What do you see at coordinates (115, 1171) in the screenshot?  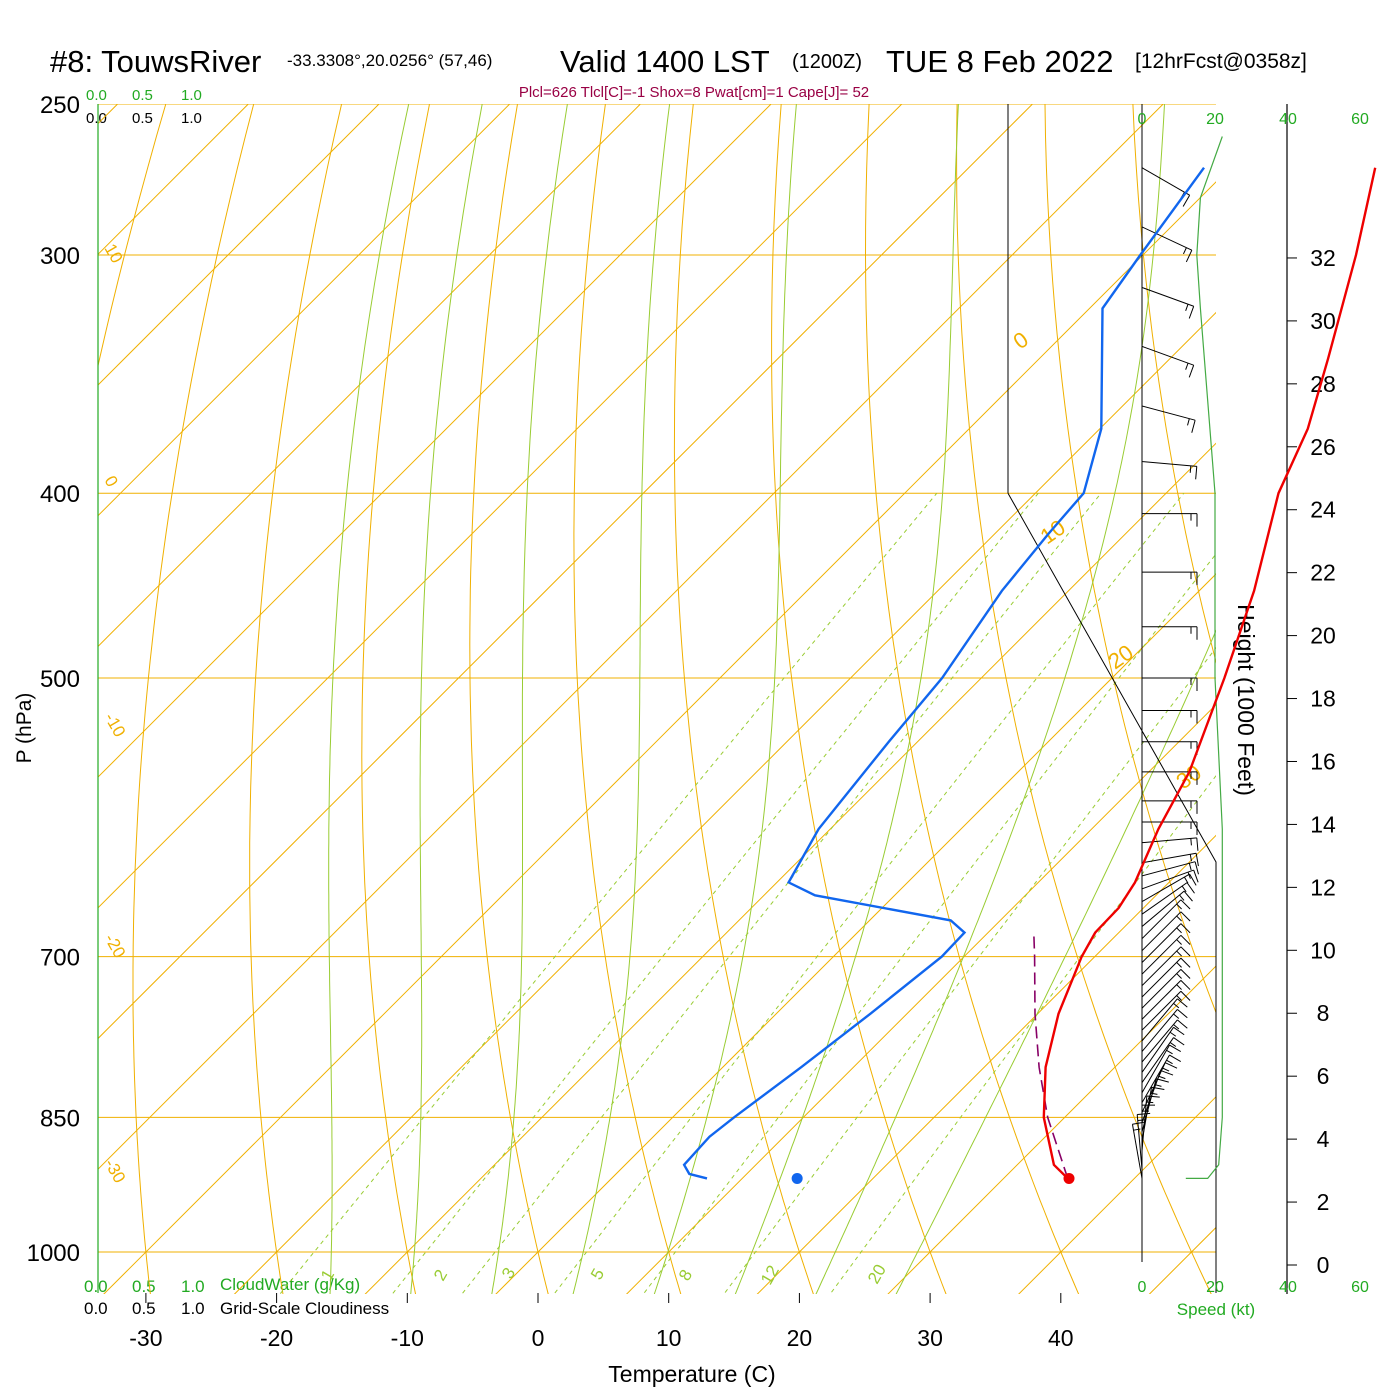 I see `dry-adiabat-label: -30` at bounding box center [115, 1171].